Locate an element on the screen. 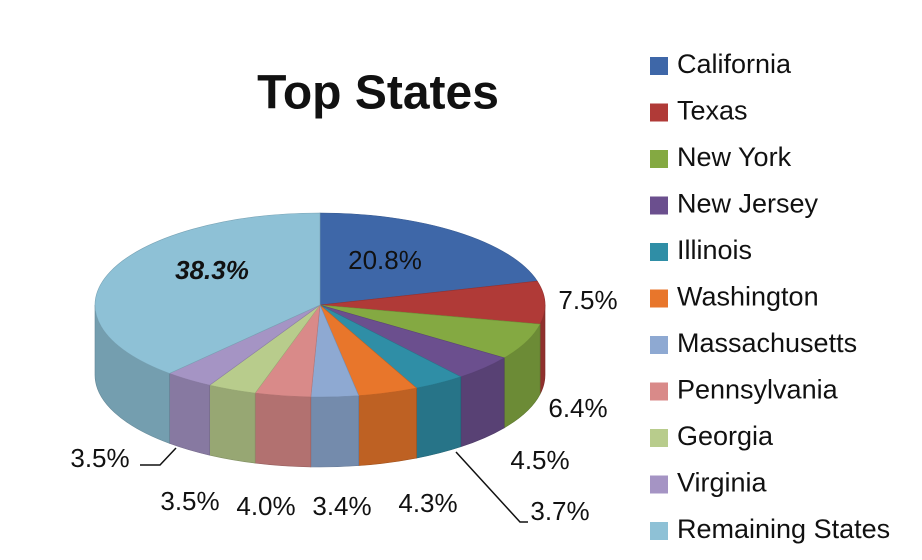  data-label: 38.3% is located at coordinates (212, 270).